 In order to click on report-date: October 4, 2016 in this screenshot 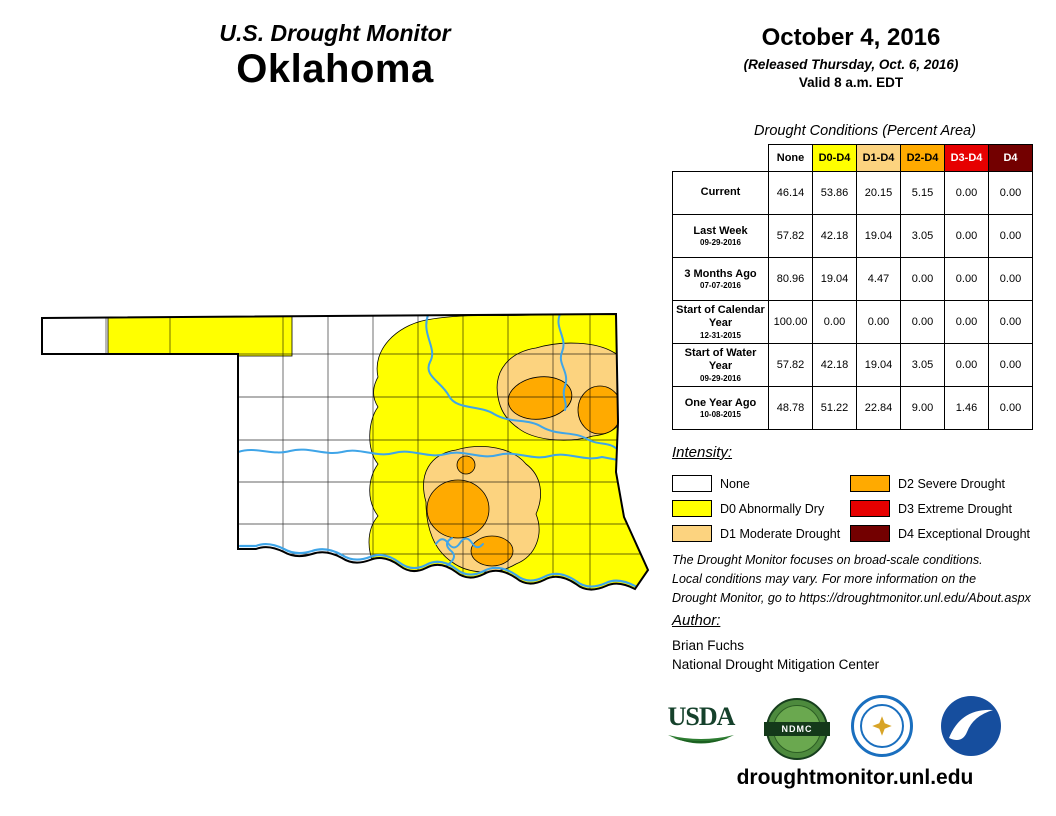, I will do `click(851, 37)`.